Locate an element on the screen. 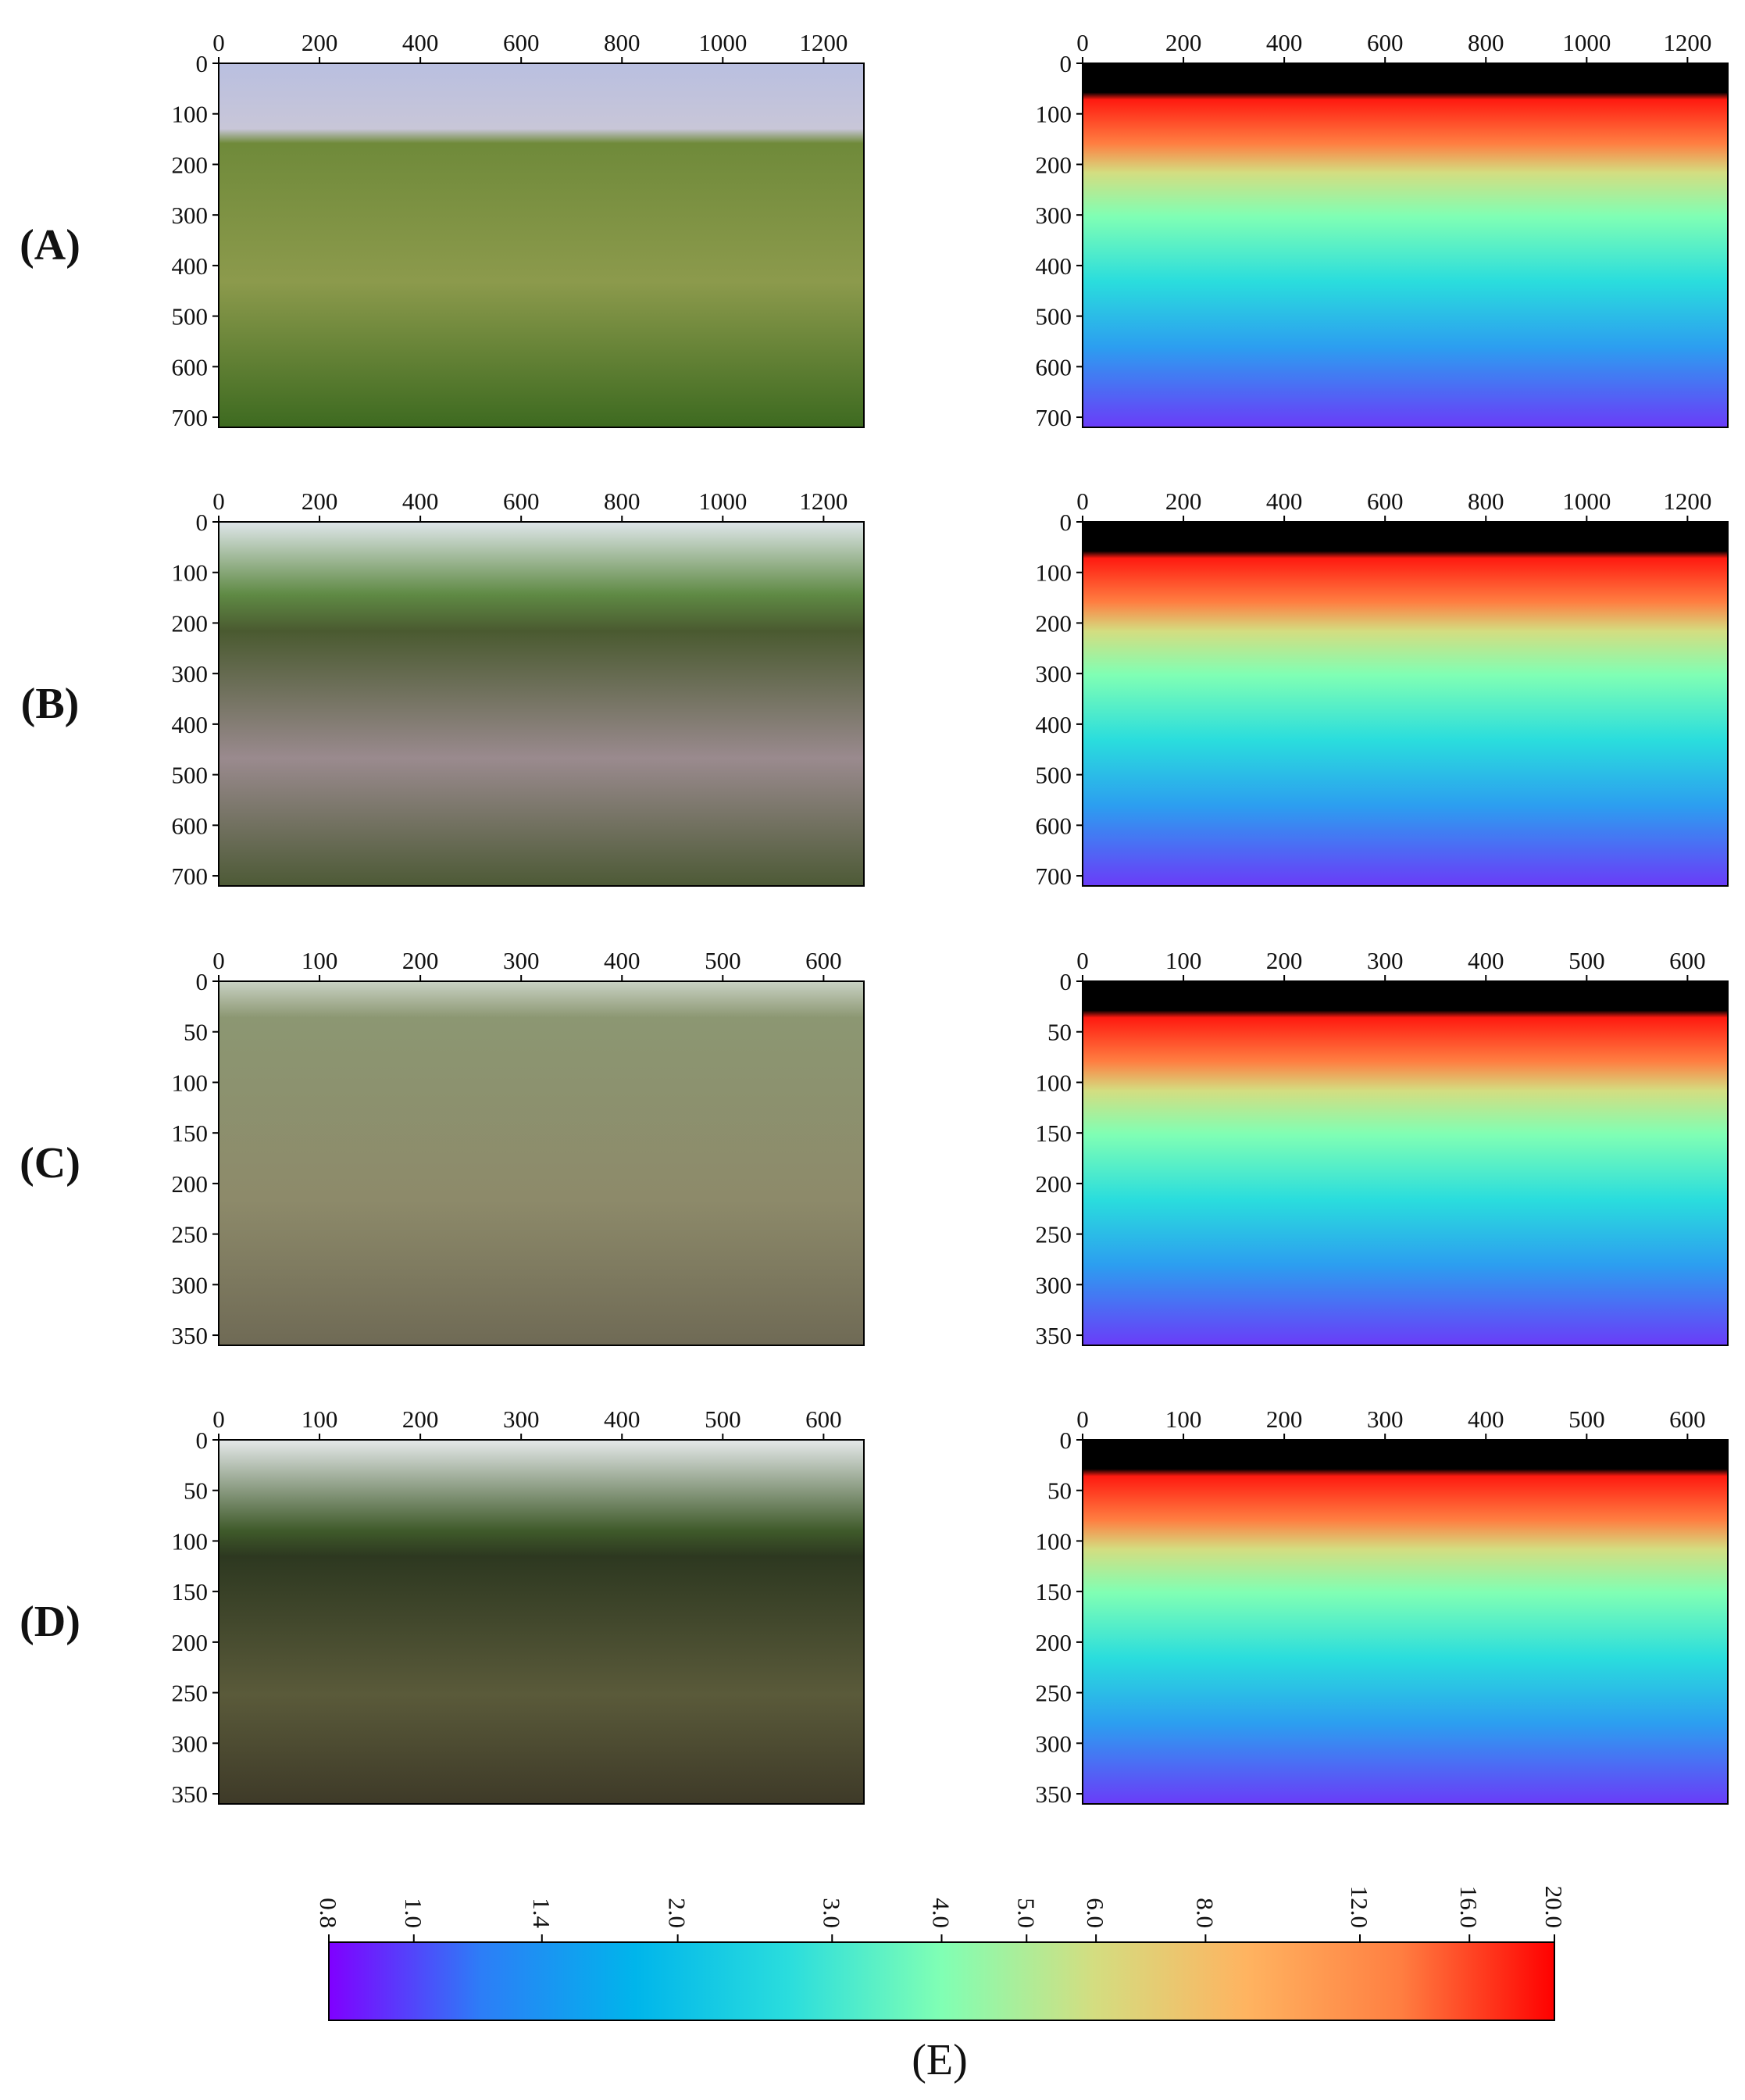 This screenshot has width=1745, height=2100. colorbar-label: (E) is located at coordinates (940, 2060).